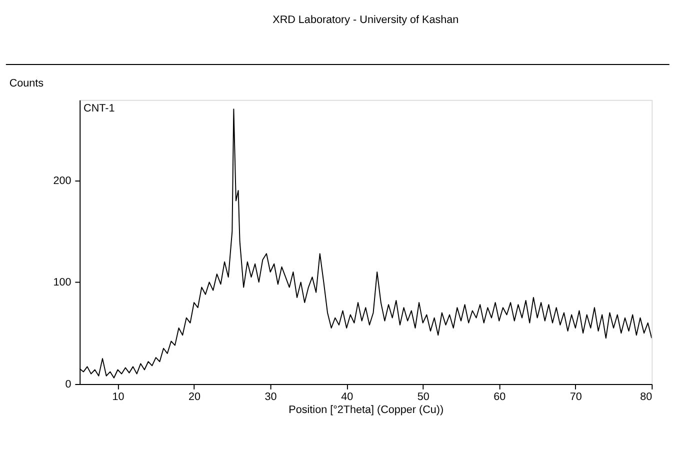 Image resolution: width=691 pixels, height=449 pixels. What do you see at coordinates (99, 108) in the screenshot?
I see `annotation: CNT-1` at bounding box center [99, 108].